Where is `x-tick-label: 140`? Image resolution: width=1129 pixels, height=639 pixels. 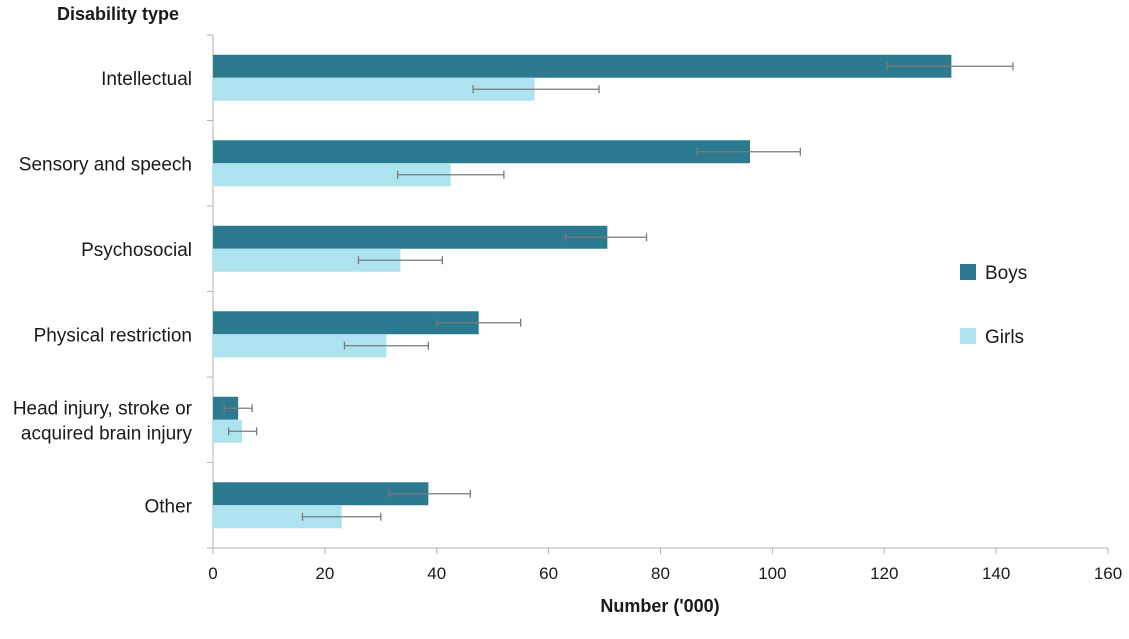
x-tick-label: 140 is located at coordinates (996, 573).